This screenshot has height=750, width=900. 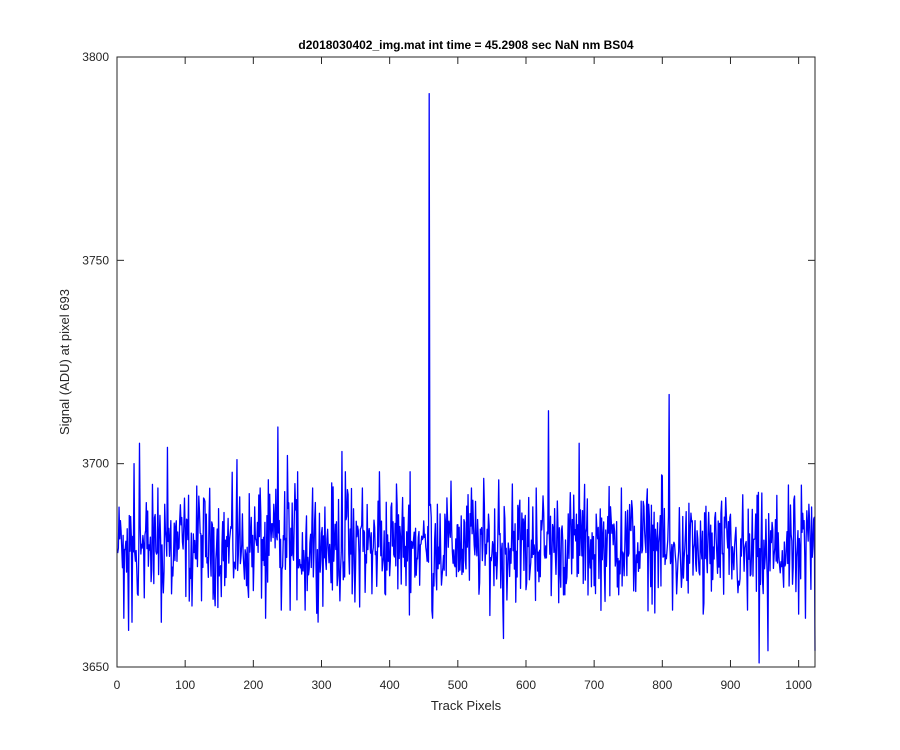 What do you see at coordinates (730, 685) in the screenshot?
I see `x-tick-label: 900` at bounding box center [730, 685].